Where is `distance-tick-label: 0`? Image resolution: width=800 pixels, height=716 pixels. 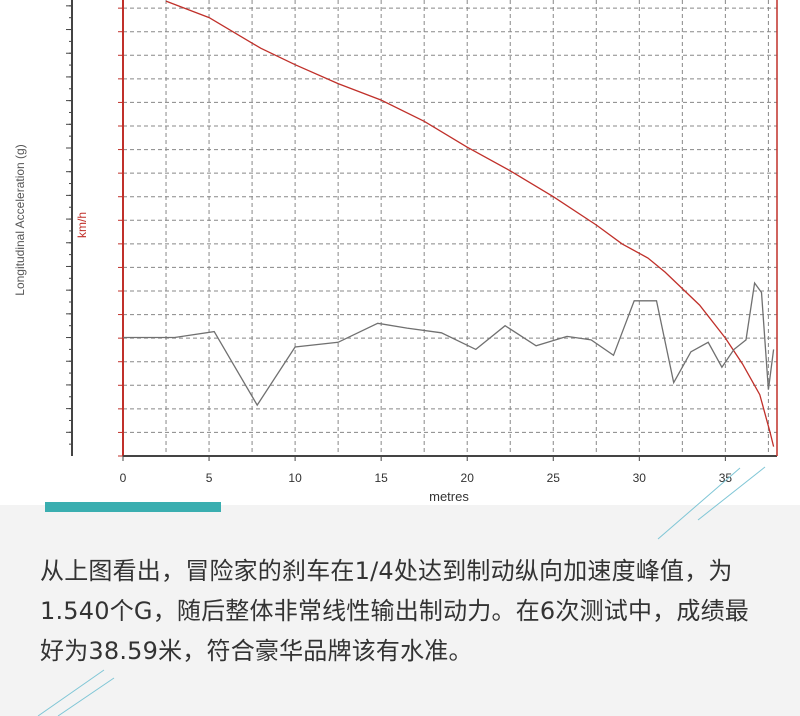
distance-tick-label: 0 is located at coordinates (123, 478).